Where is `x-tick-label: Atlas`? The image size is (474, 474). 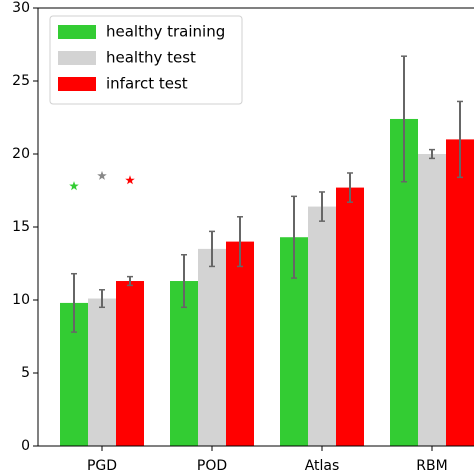
x-tick-label: Atlas is located at coordinates (322, 466).